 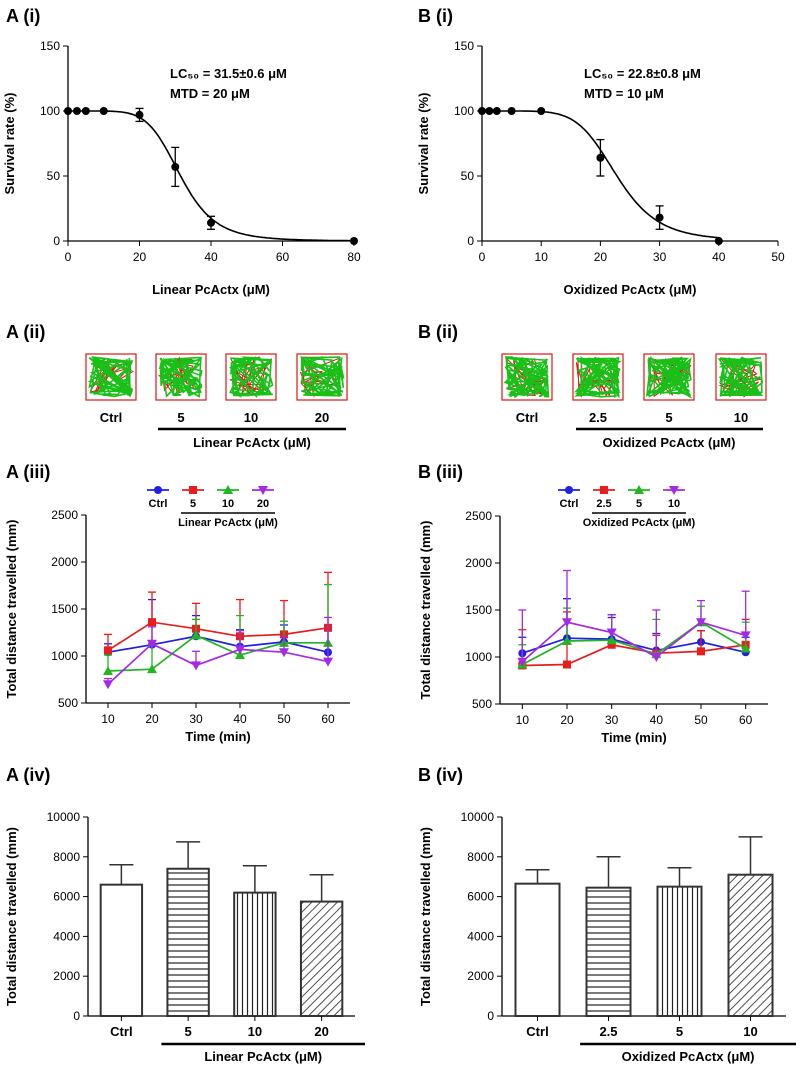 I want to click on track-images-linear: Ctrl 5 10 20 Linear PcActx (μM), so click(x=216, y=401).